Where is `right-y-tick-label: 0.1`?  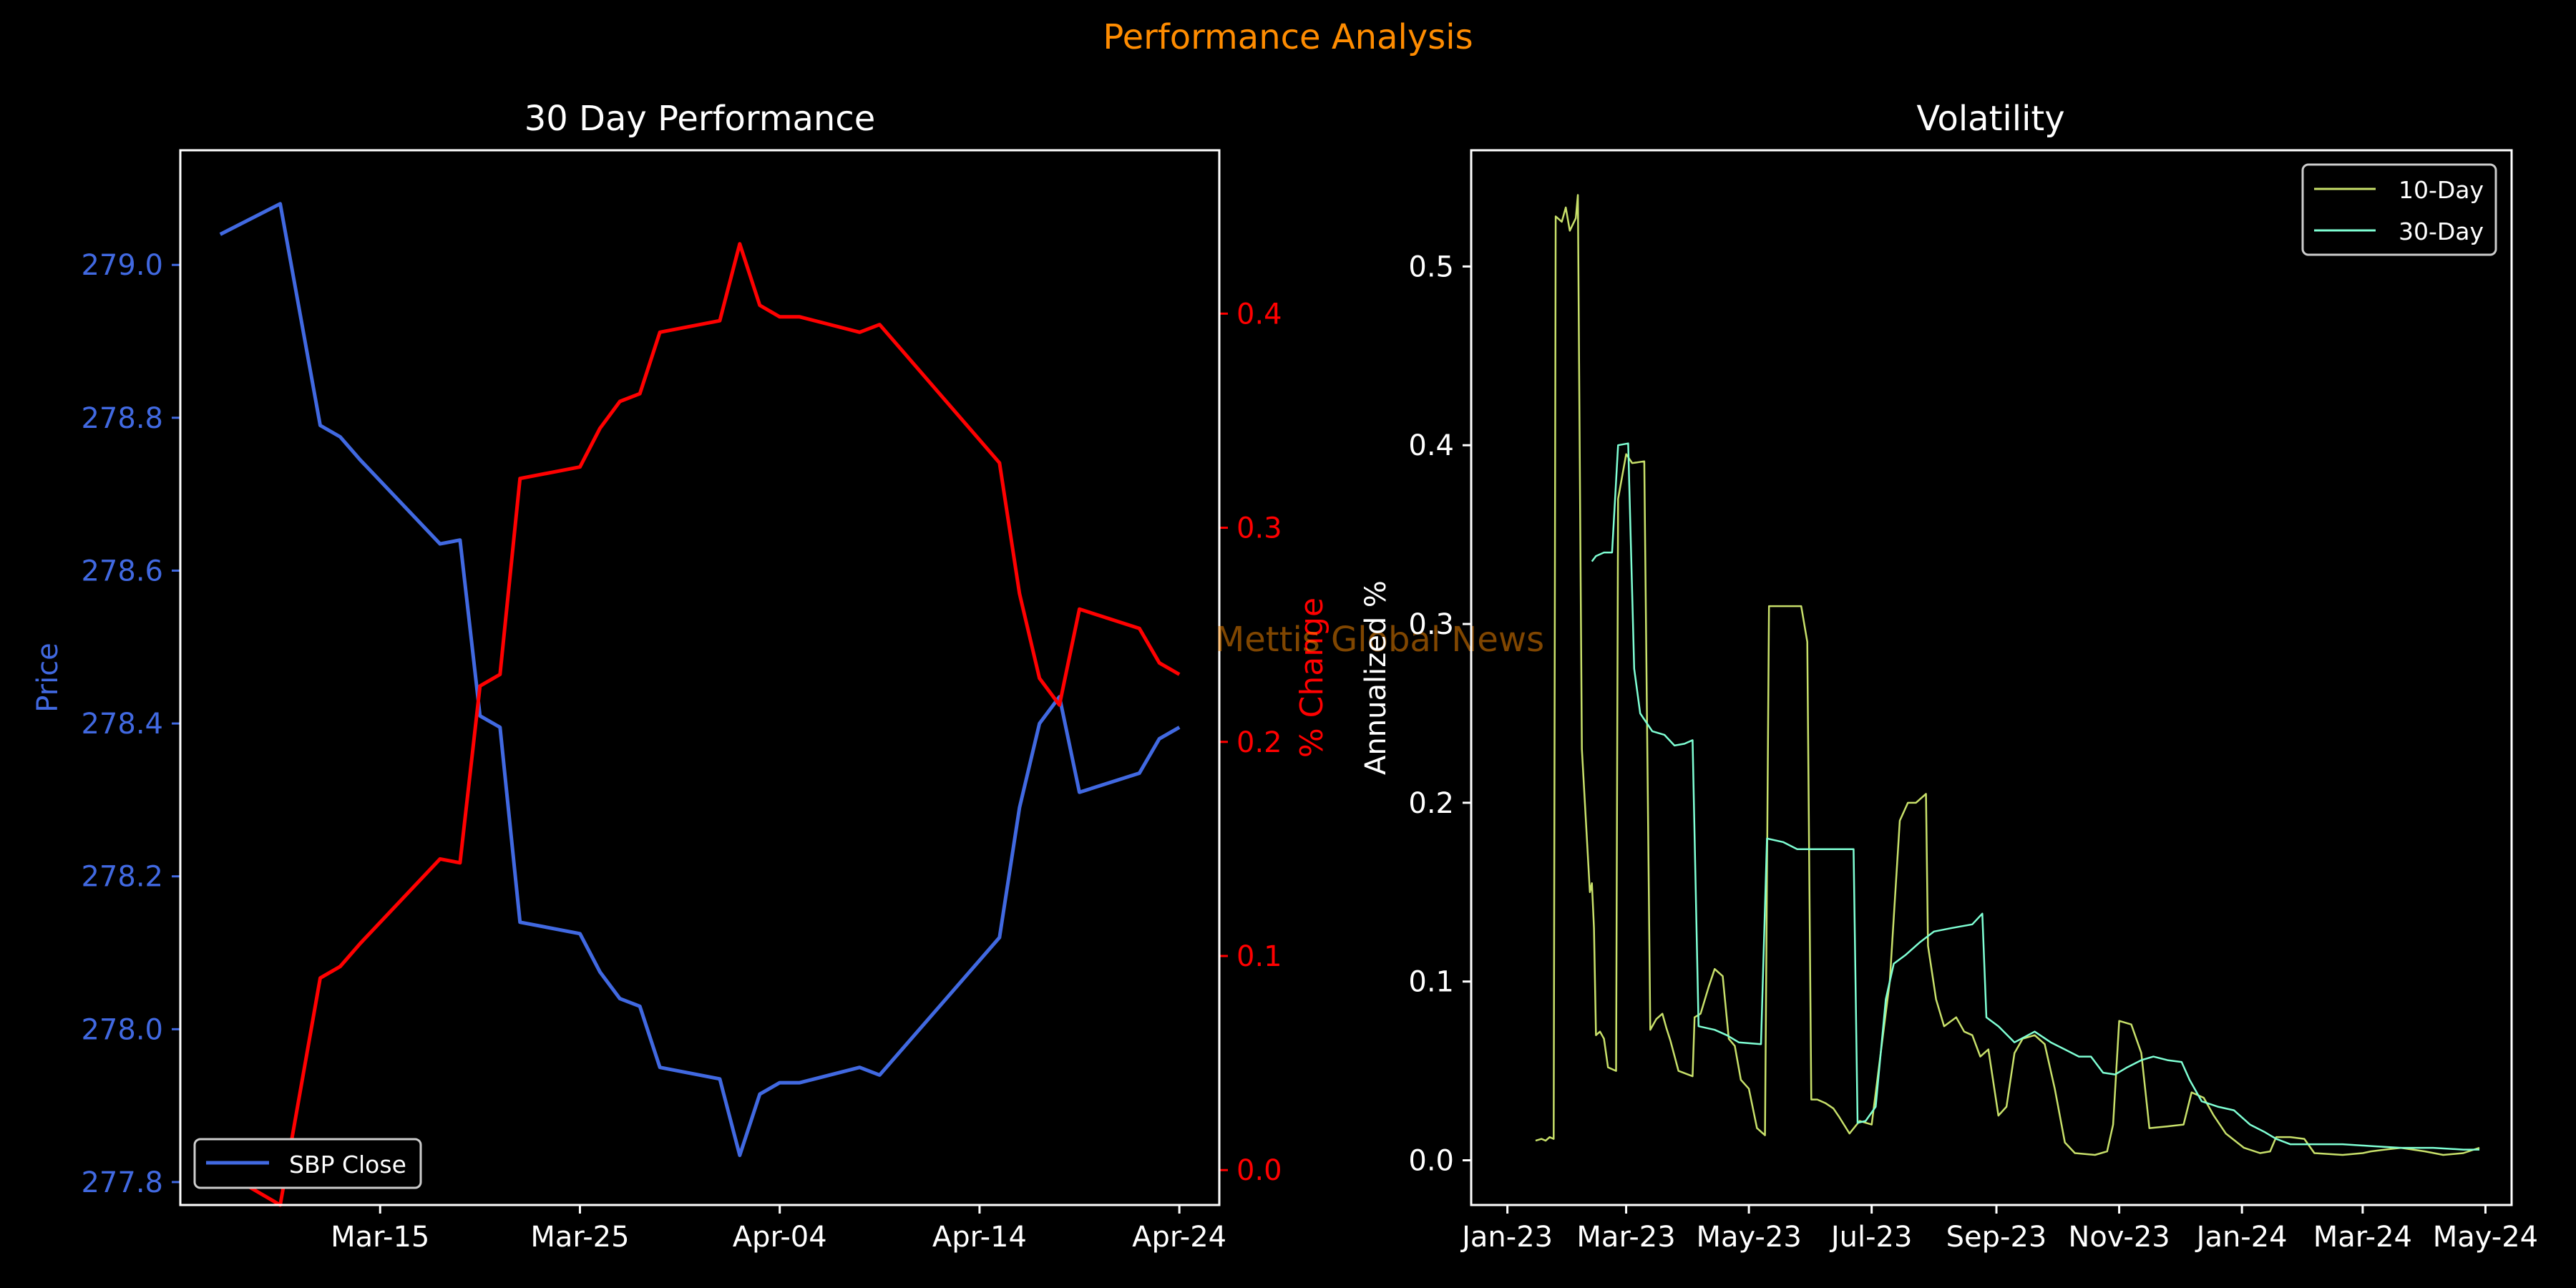
right-y-tick-label: 0.1 is located at coordinates (1259, 956).